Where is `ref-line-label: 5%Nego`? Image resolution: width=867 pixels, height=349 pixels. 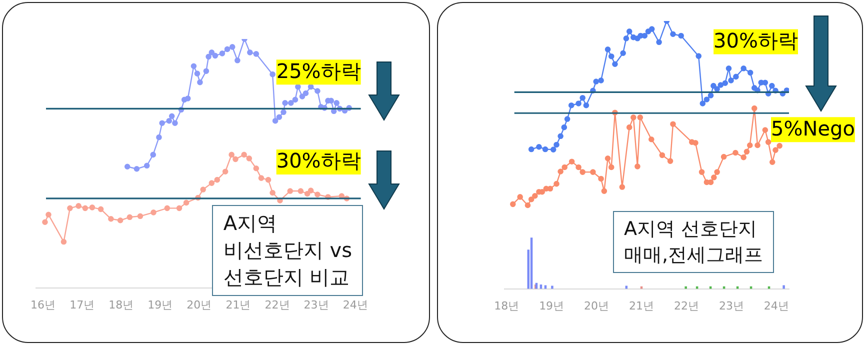 ref-line-label: 5%Nego is located at coordinates (813, 128).